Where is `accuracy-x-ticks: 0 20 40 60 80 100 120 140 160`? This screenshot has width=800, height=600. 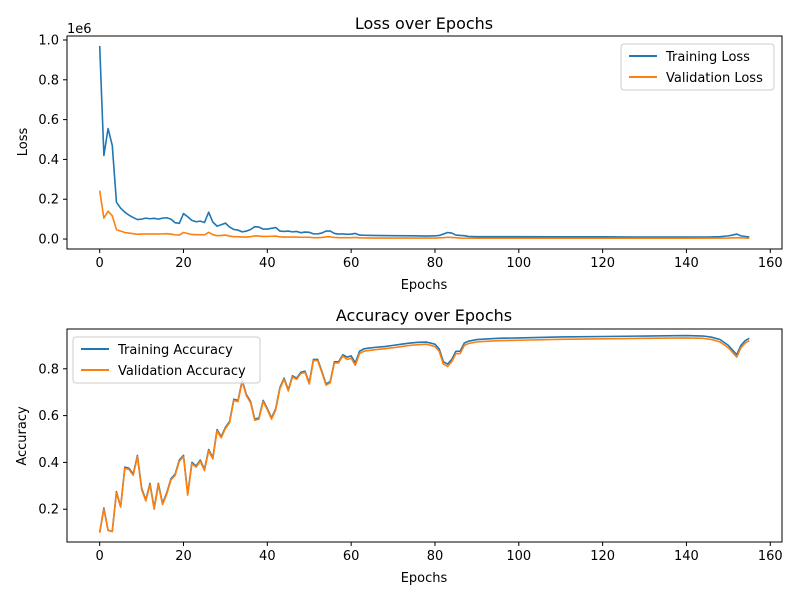
accuracy-x-ticks: 0 20 40 60 80 100 120 140 160 is located at coordinates (439, 553).